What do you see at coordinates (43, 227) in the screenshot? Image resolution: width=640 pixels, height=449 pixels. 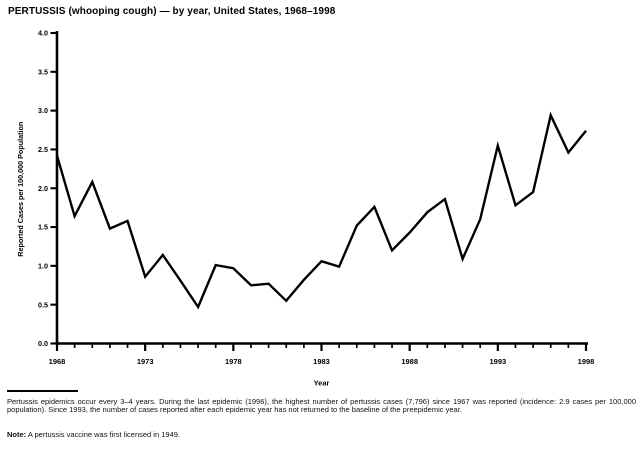 I see `y-tick-label: 1.5` at bounding box center [43, 227].